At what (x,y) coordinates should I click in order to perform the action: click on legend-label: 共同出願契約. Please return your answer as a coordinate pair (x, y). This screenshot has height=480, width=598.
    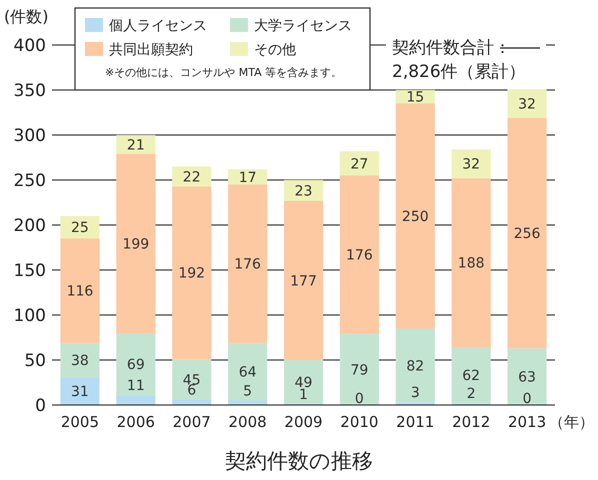
    Looking at the image, I should click on (151, 50).